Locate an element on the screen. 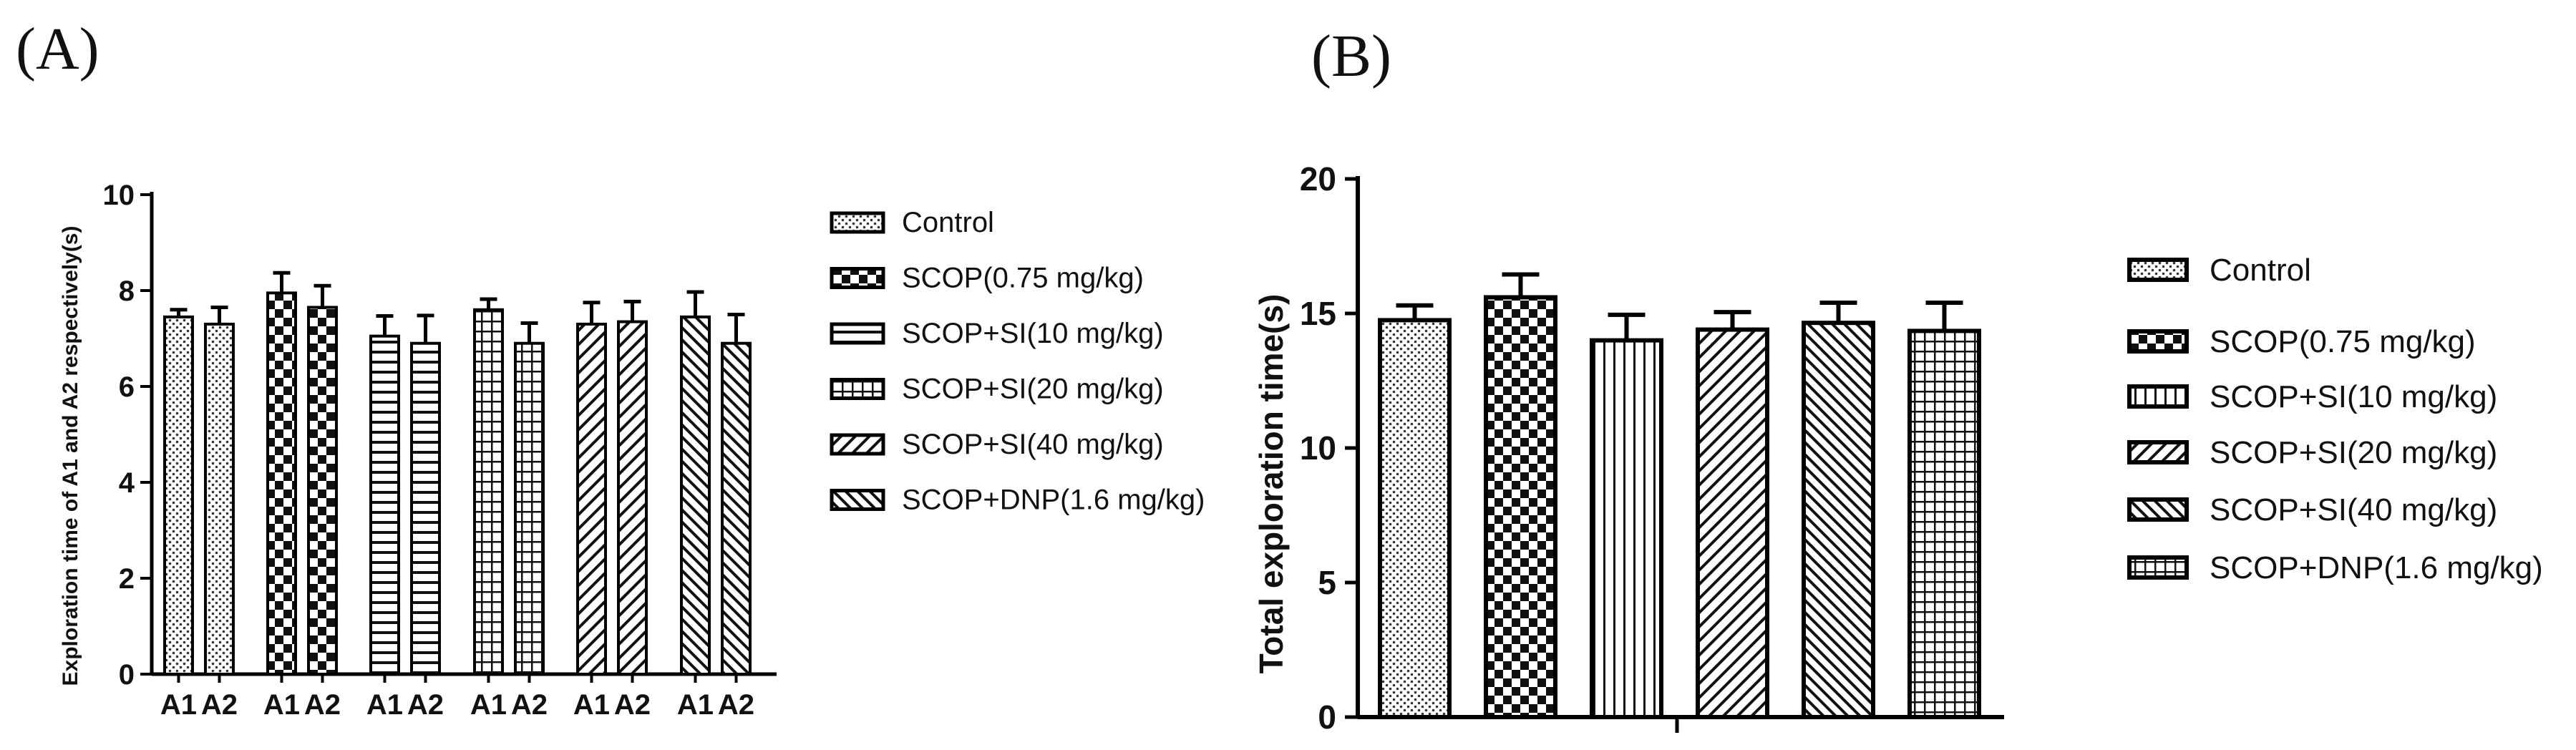 The width and height of the screenshot is (2576, 750). a-y-tick-label: 8 is located at coordinates (127, 291).